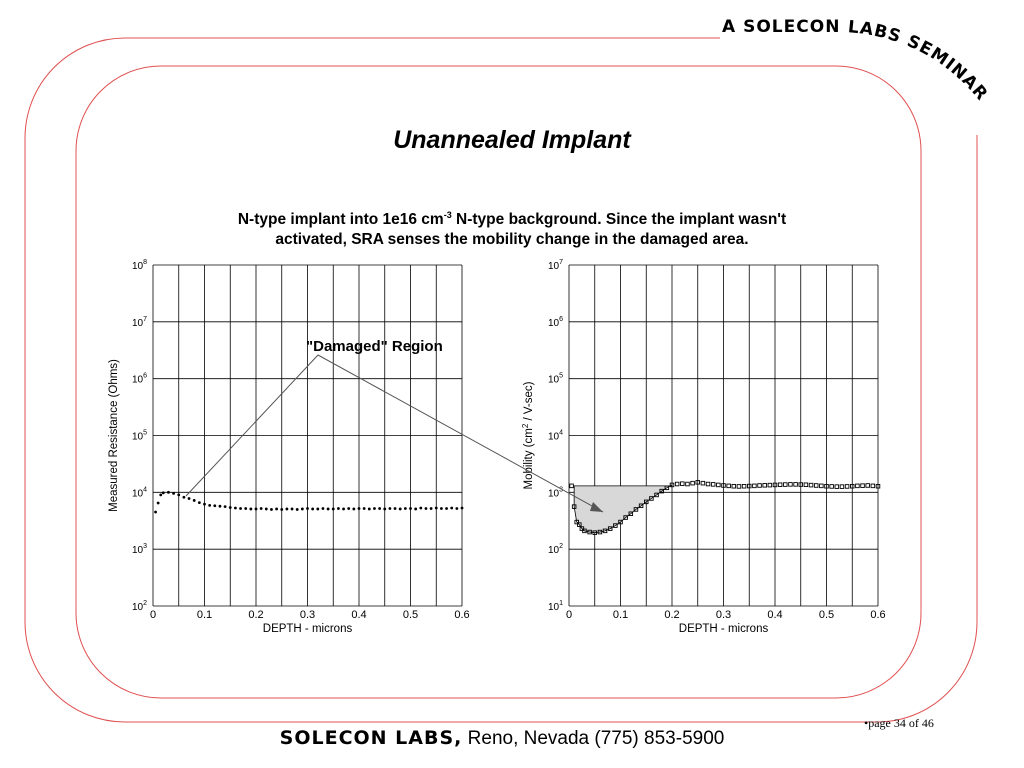  What do you see at coordinates (307, 615) in the screenshot?
I see `x-tick-label: 0.3` at bounding box center [307, 615].